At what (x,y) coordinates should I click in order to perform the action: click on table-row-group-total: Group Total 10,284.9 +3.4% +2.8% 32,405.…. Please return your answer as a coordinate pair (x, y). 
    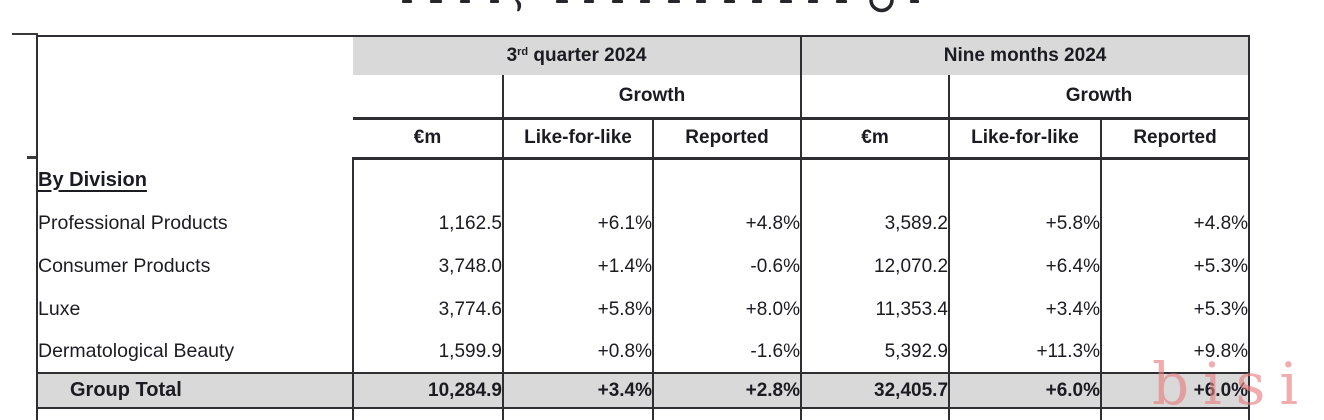
    Looking at the image, I should click on (643, 390).